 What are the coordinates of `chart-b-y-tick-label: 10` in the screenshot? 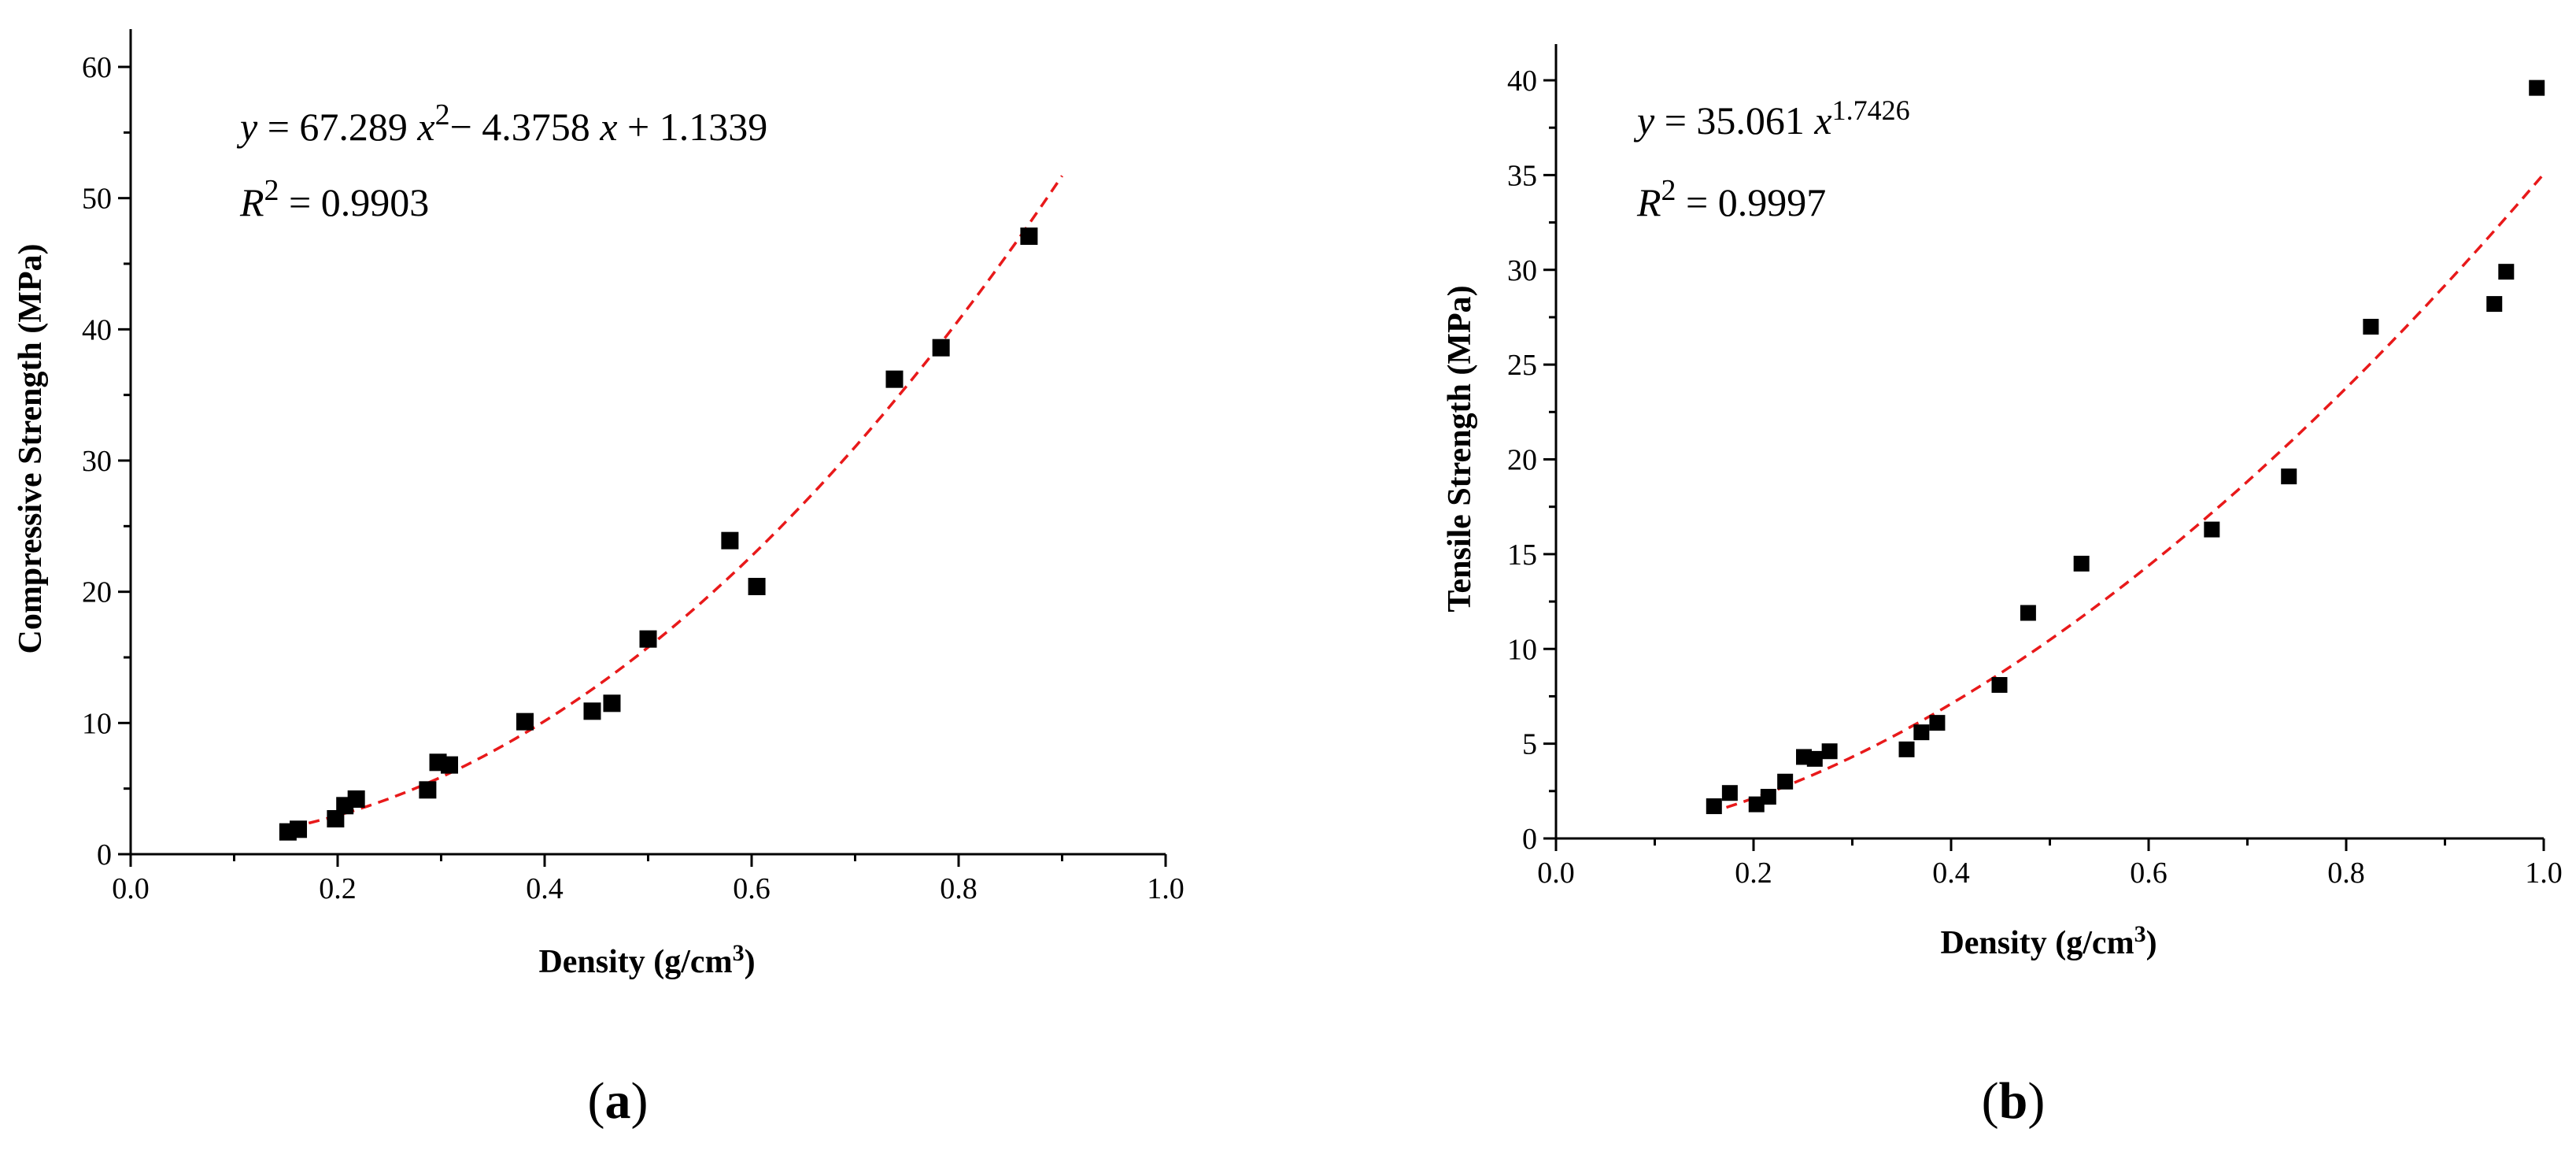 It's located at (1522, 649).